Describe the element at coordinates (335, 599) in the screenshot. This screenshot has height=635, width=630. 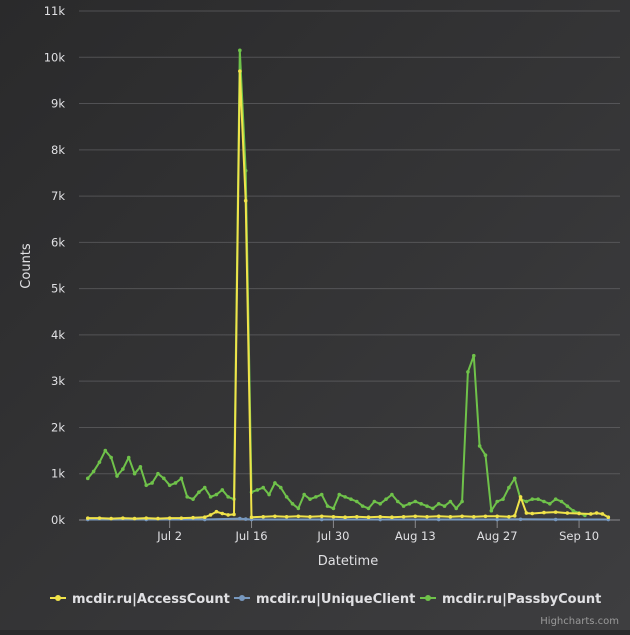
I see `legend-label: mcdir.ru|UniqueClient` at that location.